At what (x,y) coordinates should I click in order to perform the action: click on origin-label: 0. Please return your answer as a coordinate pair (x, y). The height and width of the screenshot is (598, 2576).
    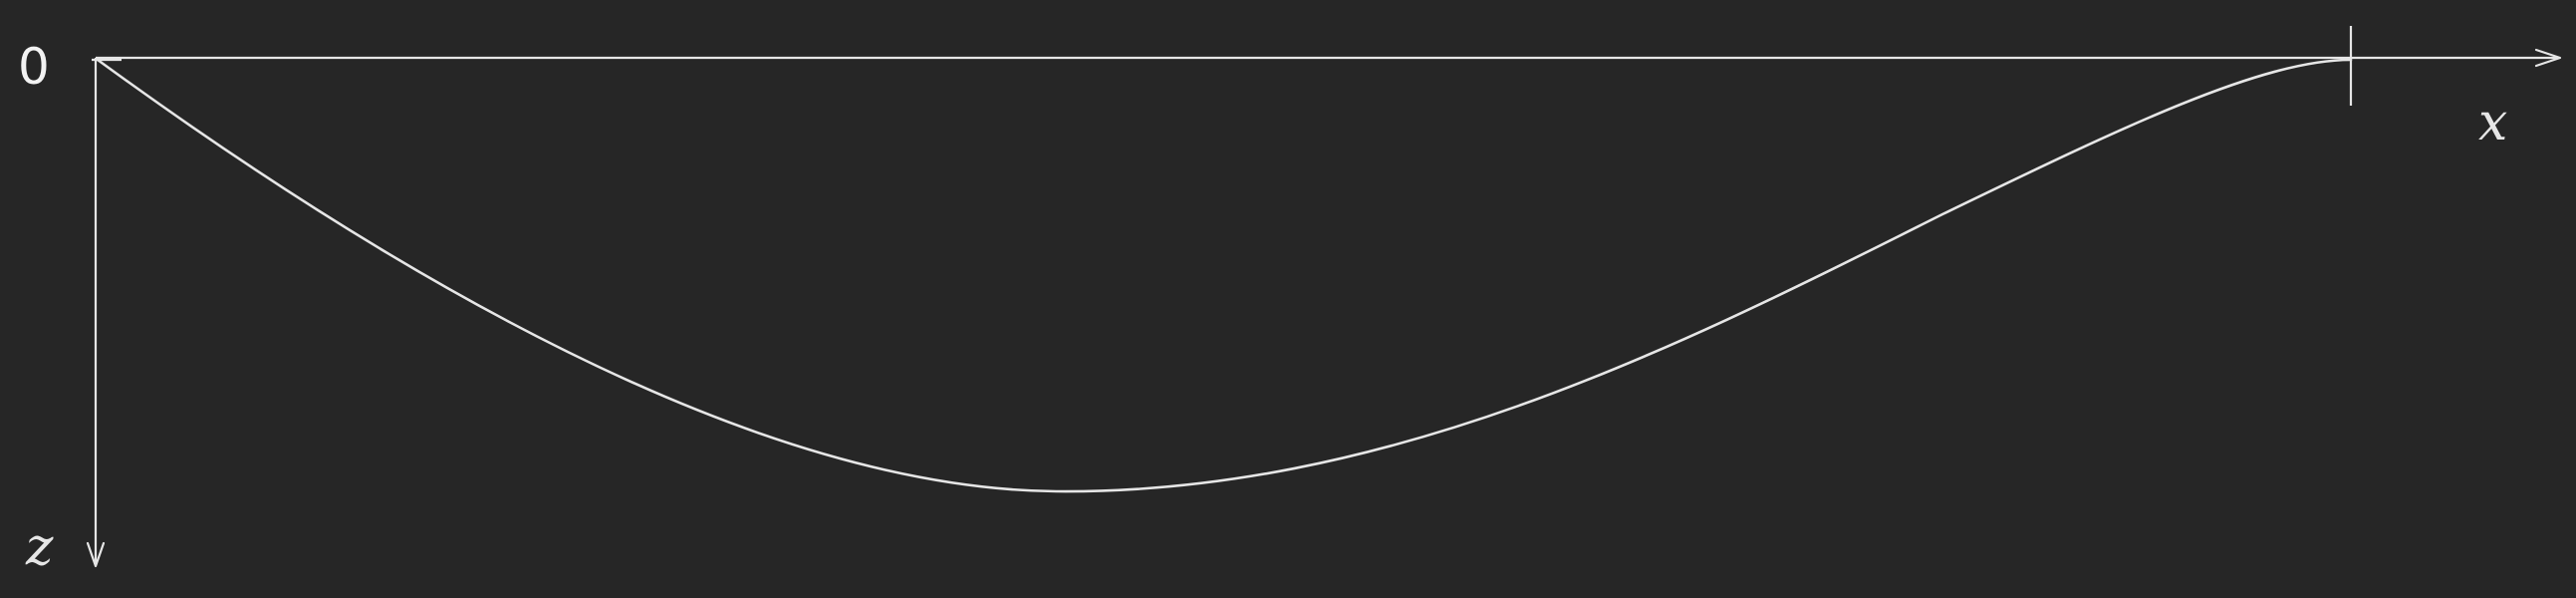
    Looking at the image, I should click on (34, 67).